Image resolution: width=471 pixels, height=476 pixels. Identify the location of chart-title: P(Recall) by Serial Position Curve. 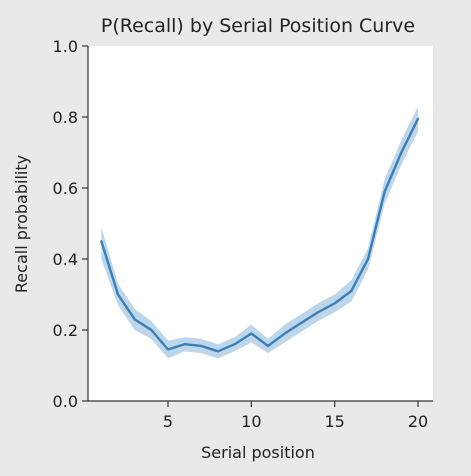
(258, 26).